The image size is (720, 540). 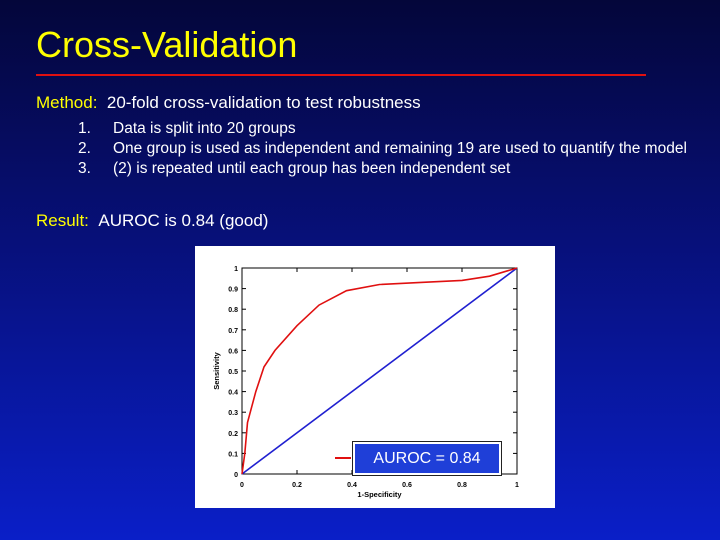 What do you see at coordinates (167, 44) in the screenshot?
I see `slide-title: Cross-Validation` at bounding box center [167, 44].